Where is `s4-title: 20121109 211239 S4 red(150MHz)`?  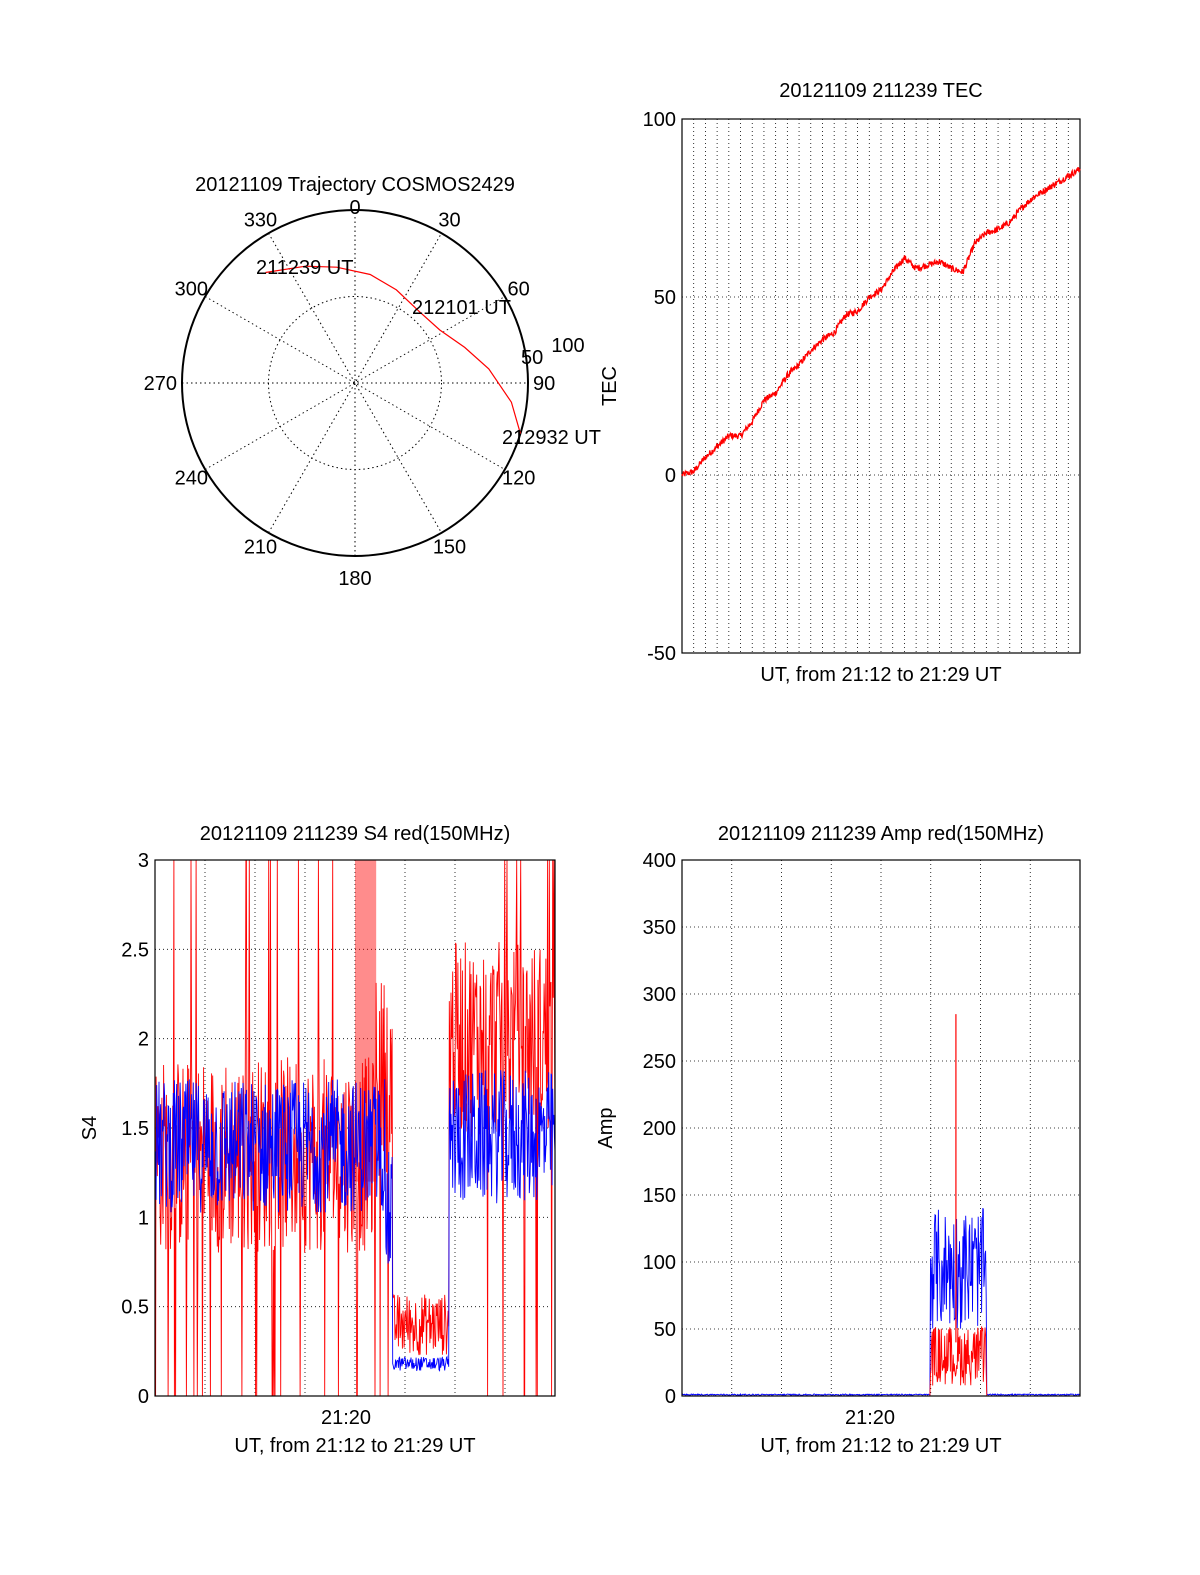 s4-title: 20121109 211239 S4 red(150MHz) is located at coordinates (355, 834).